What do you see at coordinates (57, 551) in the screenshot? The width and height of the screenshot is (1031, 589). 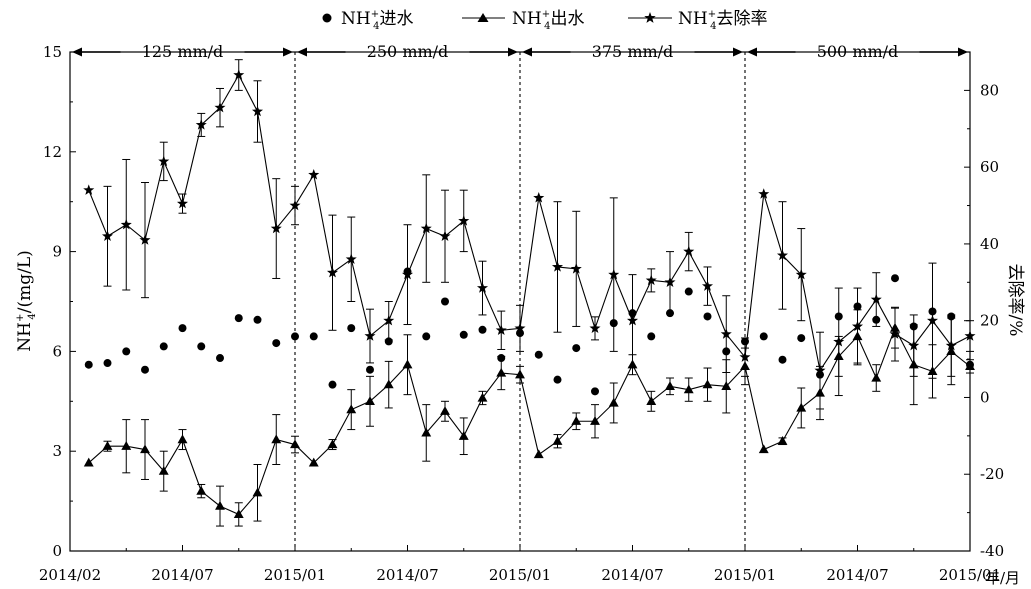 I see `y-left-tick-label: 0` at bounding box center [57, 551].